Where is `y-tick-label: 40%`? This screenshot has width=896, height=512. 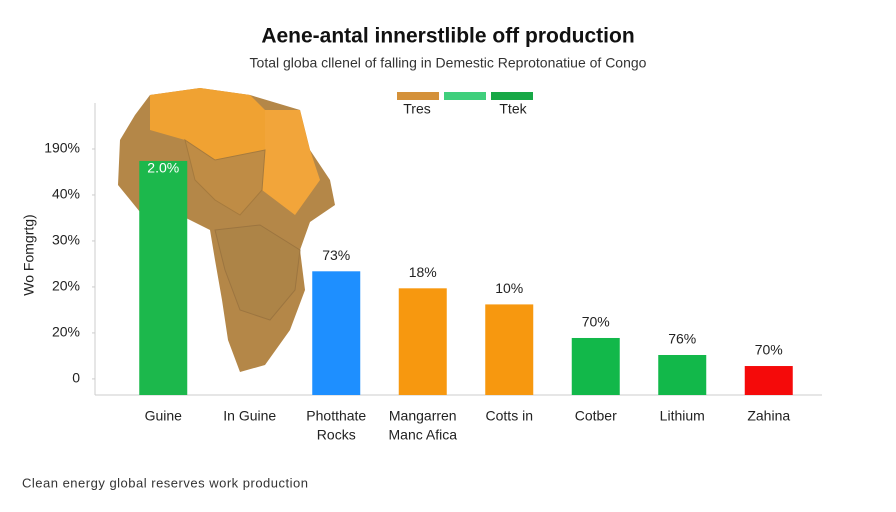 y-tick-label: 40% is located at coordinates (66, 194).